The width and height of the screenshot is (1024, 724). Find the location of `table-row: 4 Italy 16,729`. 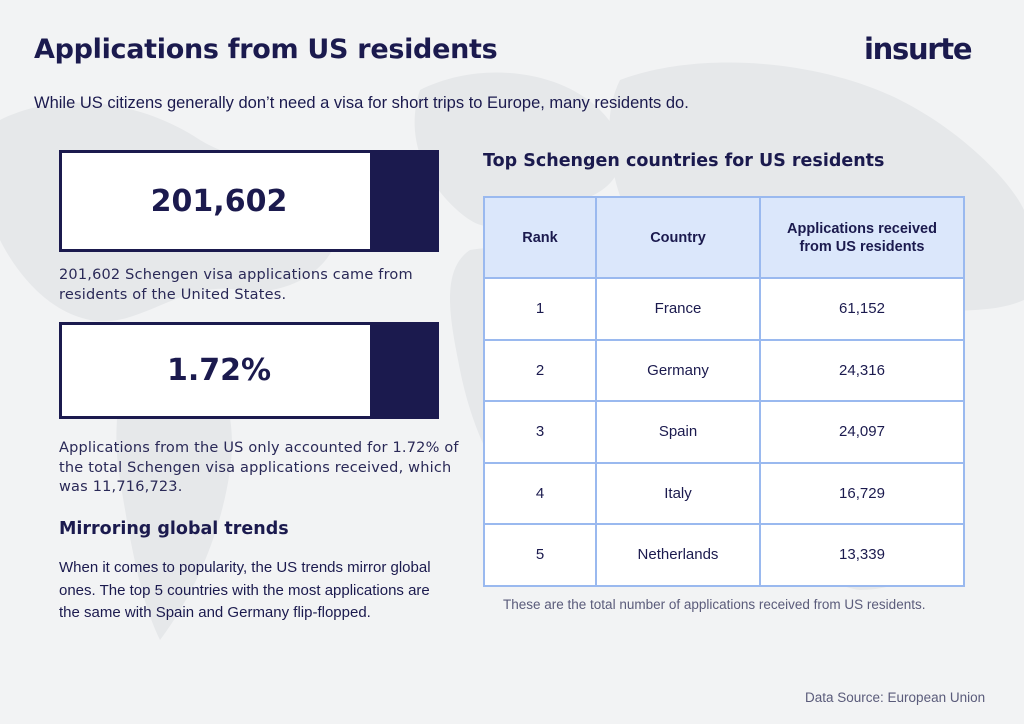

table-row: 4 Italy 16,729 is located at coordinates (724, 493).